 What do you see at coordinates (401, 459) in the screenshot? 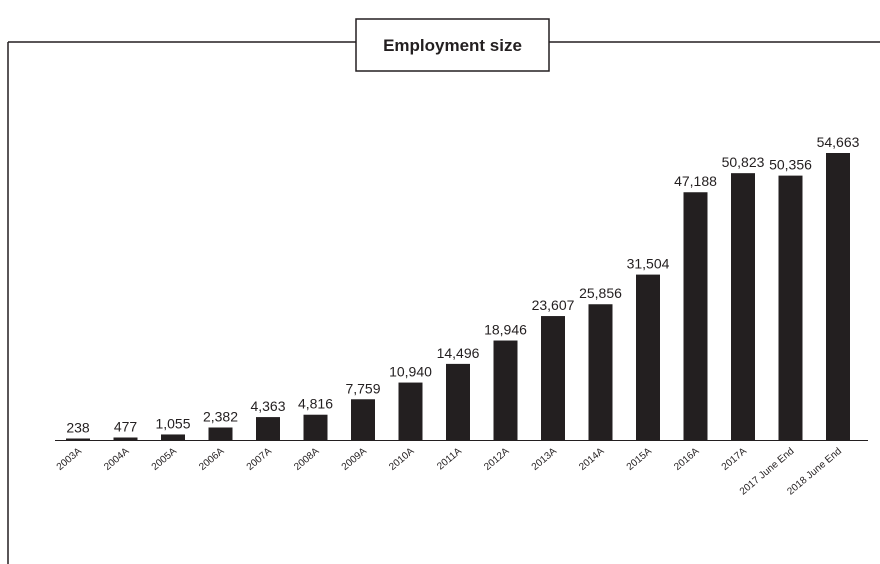
I see `category-label: 2010A` at bounding box center [401, 459].